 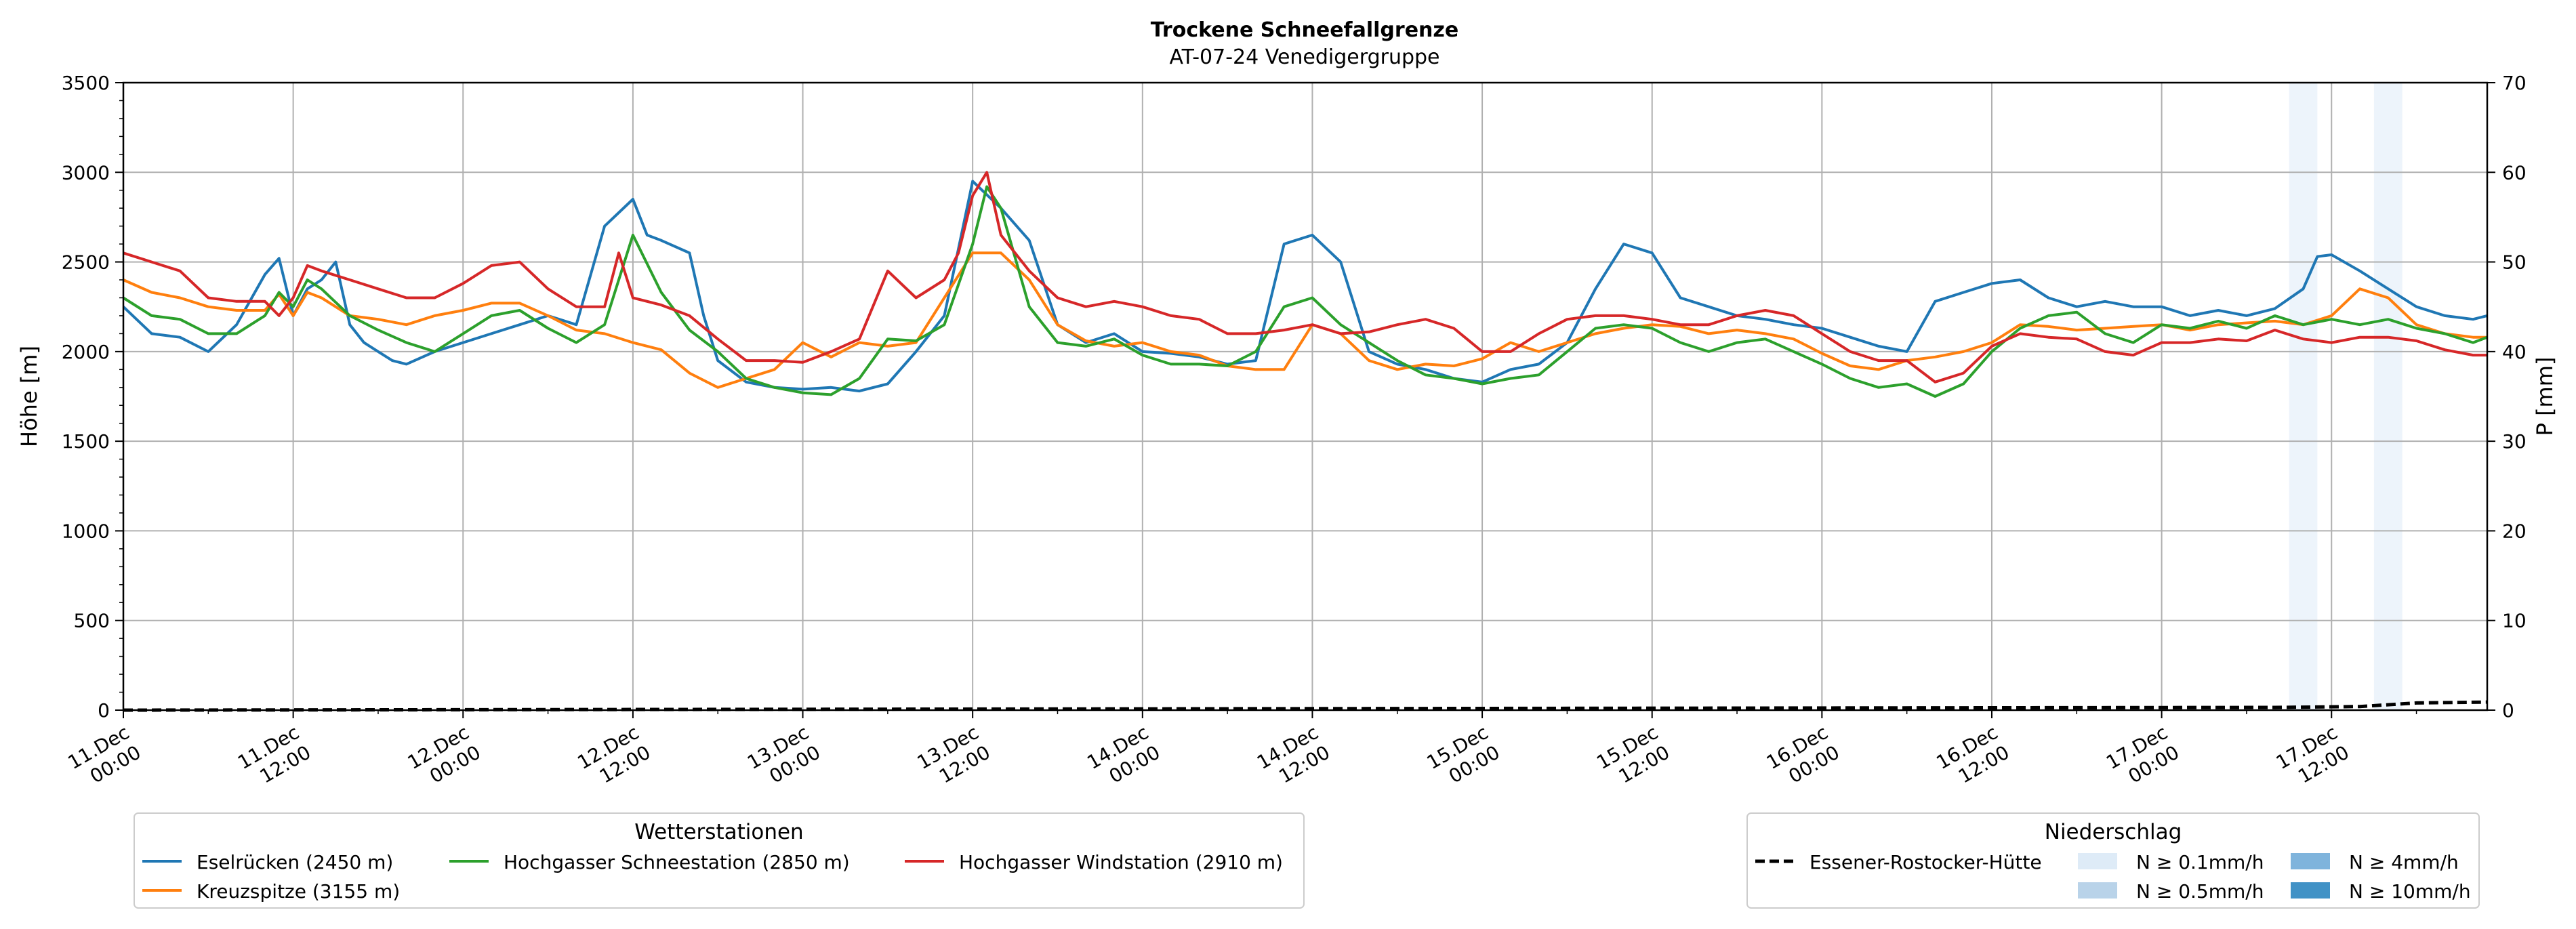 I want to click on y2-tick-label: 30, so click(x=2514, y=441).